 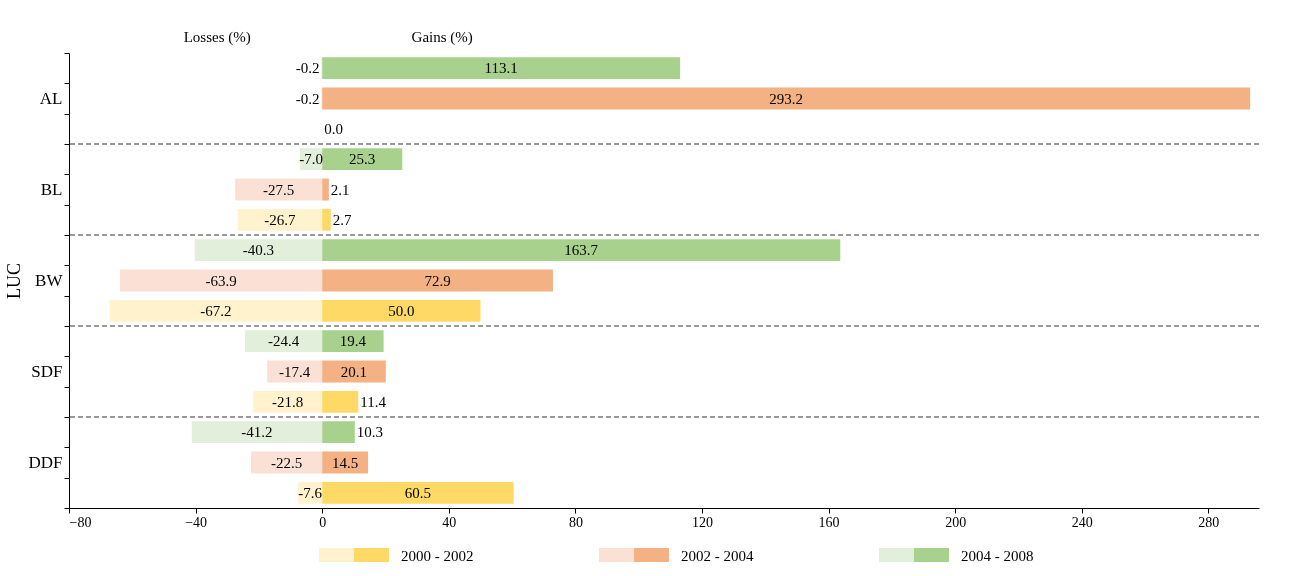 What do you see at coordinates (1209, 522) in the screenshot?
I see `x-tick-label: 280` at bounding box center [1209, 522].